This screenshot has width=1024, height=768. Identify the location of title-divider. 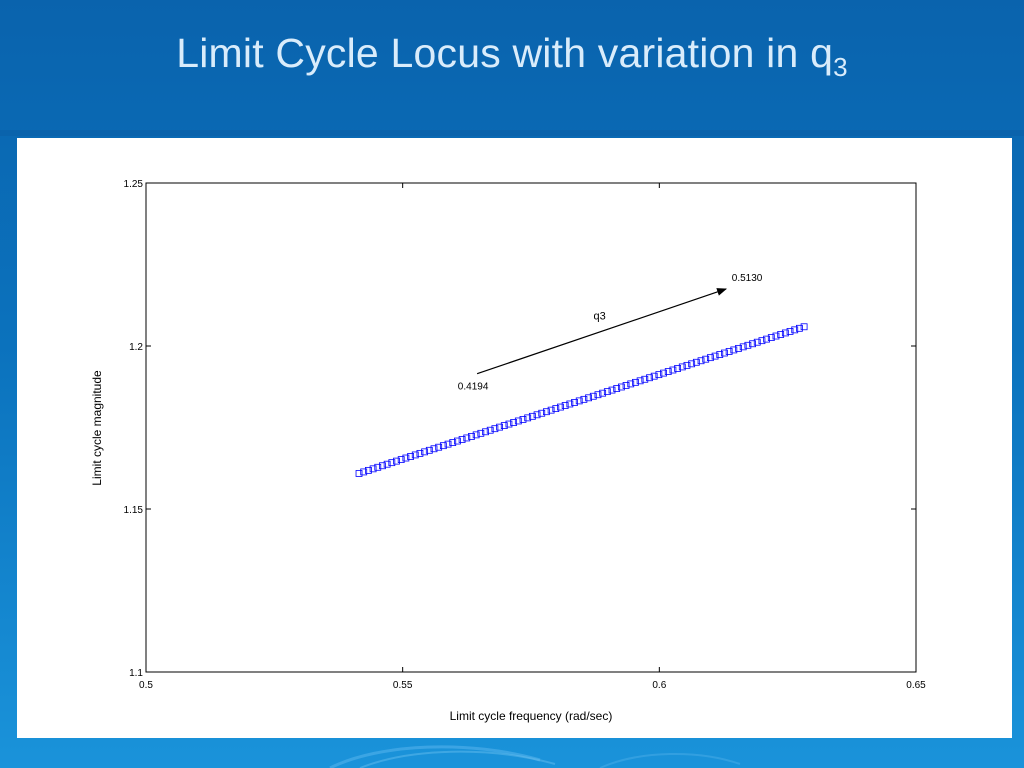
(512, 133).